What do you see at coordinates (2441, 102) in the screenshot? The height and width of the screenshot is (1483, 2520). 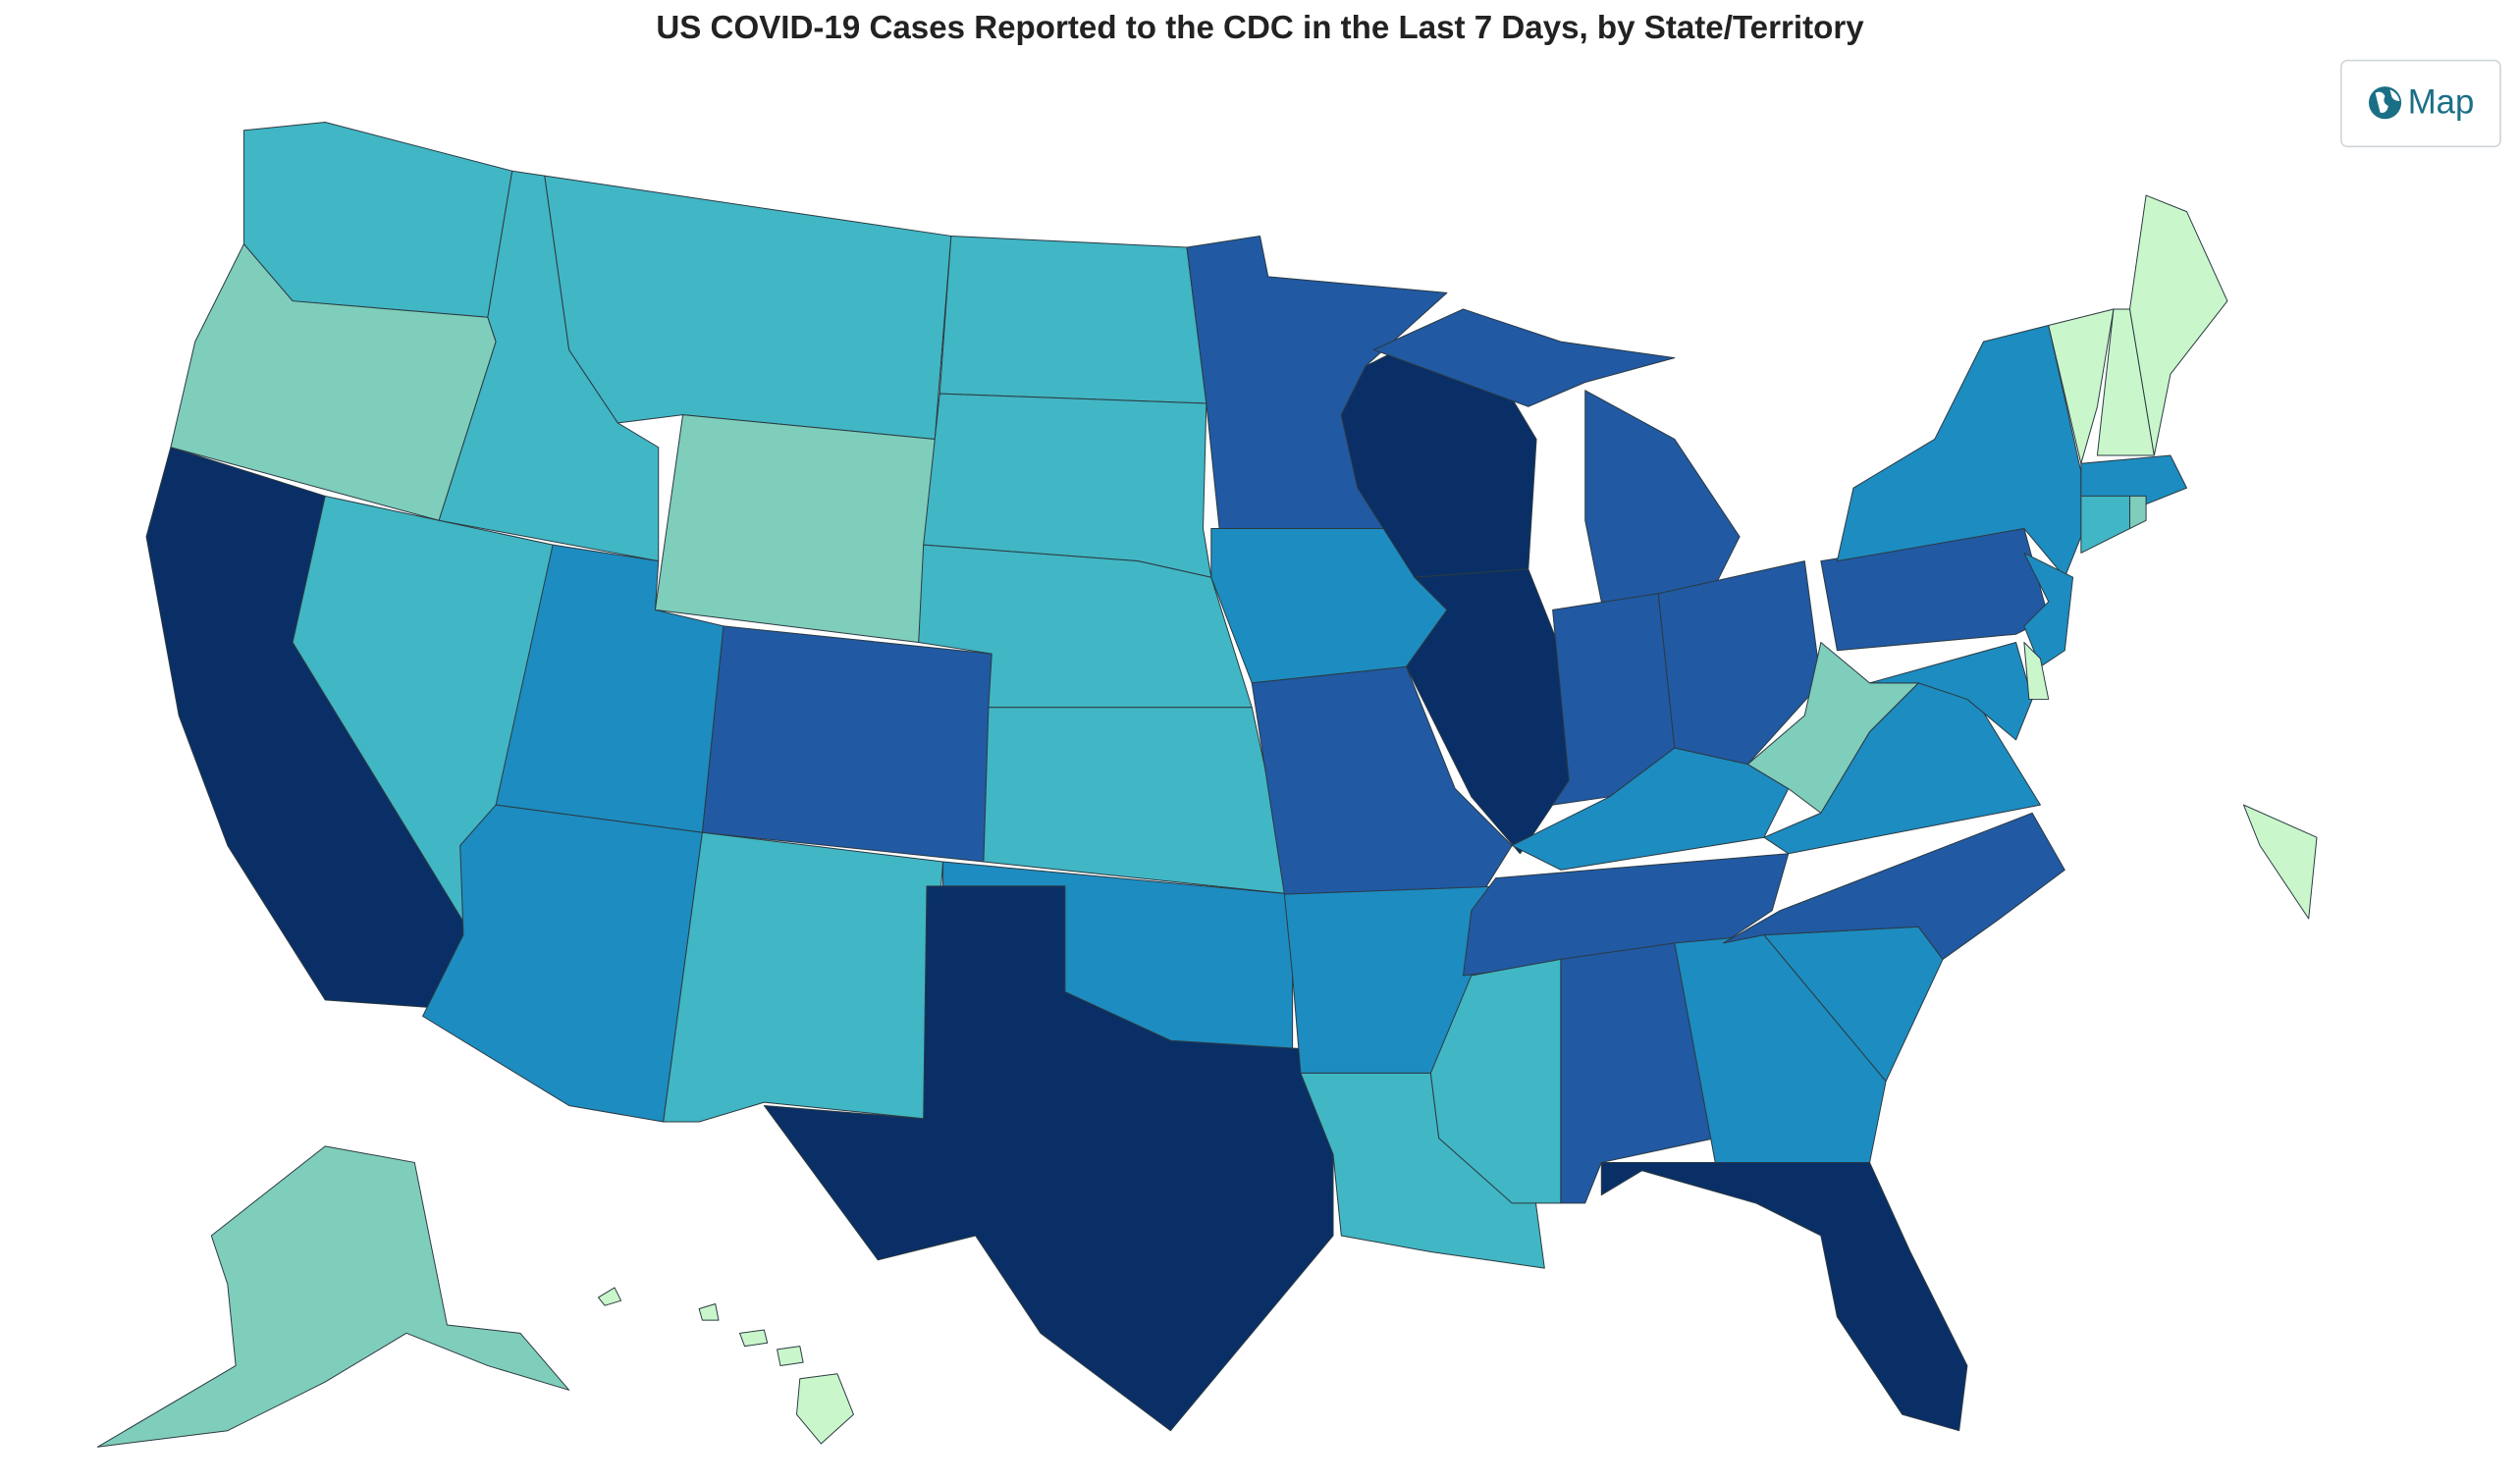 I see `button-label: Map` at bounding box center [2441, 102].